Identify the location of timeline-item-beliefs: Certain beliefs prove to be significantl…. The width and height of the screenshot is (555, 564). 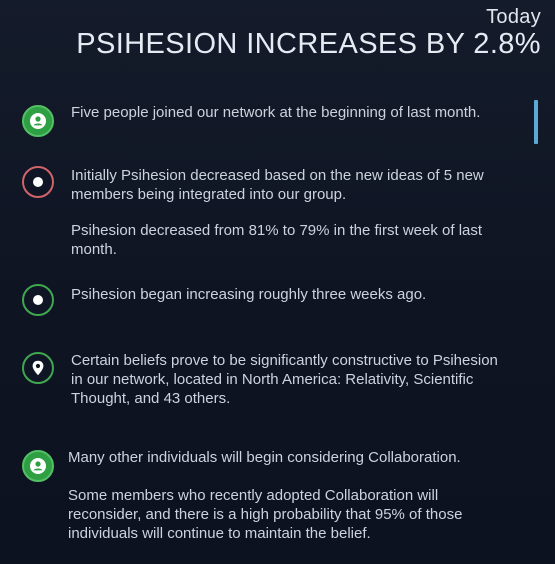
(265, 381).